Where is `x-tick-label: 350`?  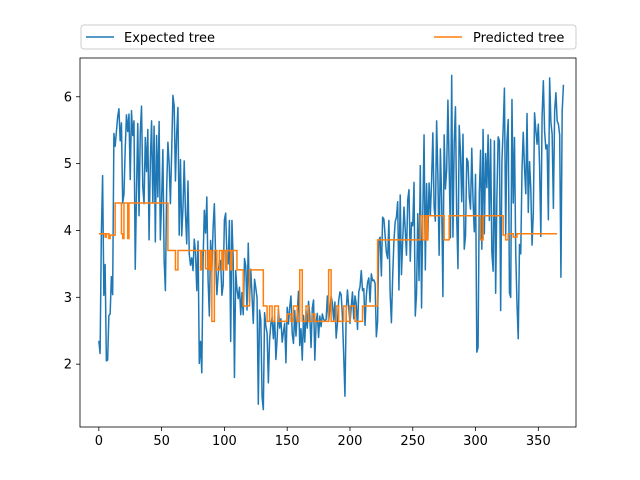 x-tick-label: 350 is located at coordinates (538, 441).